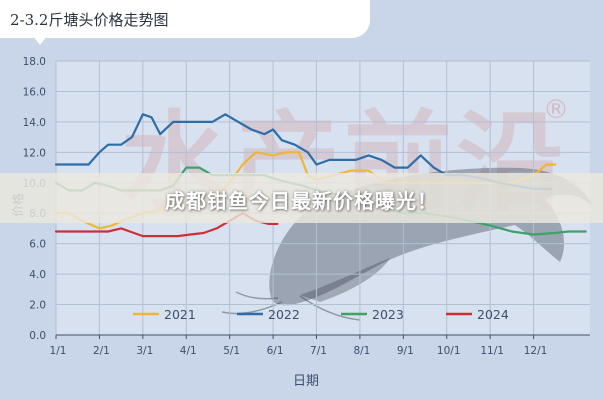  Describe the element at coordinates (34, 123) in the screenshot. I see `y-tick-label: 14.0` at that location.